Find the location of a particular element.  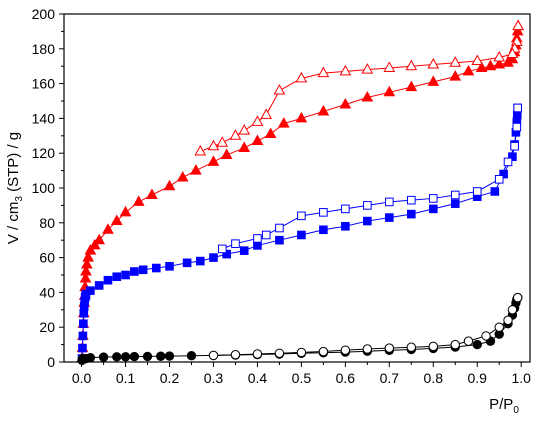

y-axis-title-main: V / cm is located at coordinates (13, 223).